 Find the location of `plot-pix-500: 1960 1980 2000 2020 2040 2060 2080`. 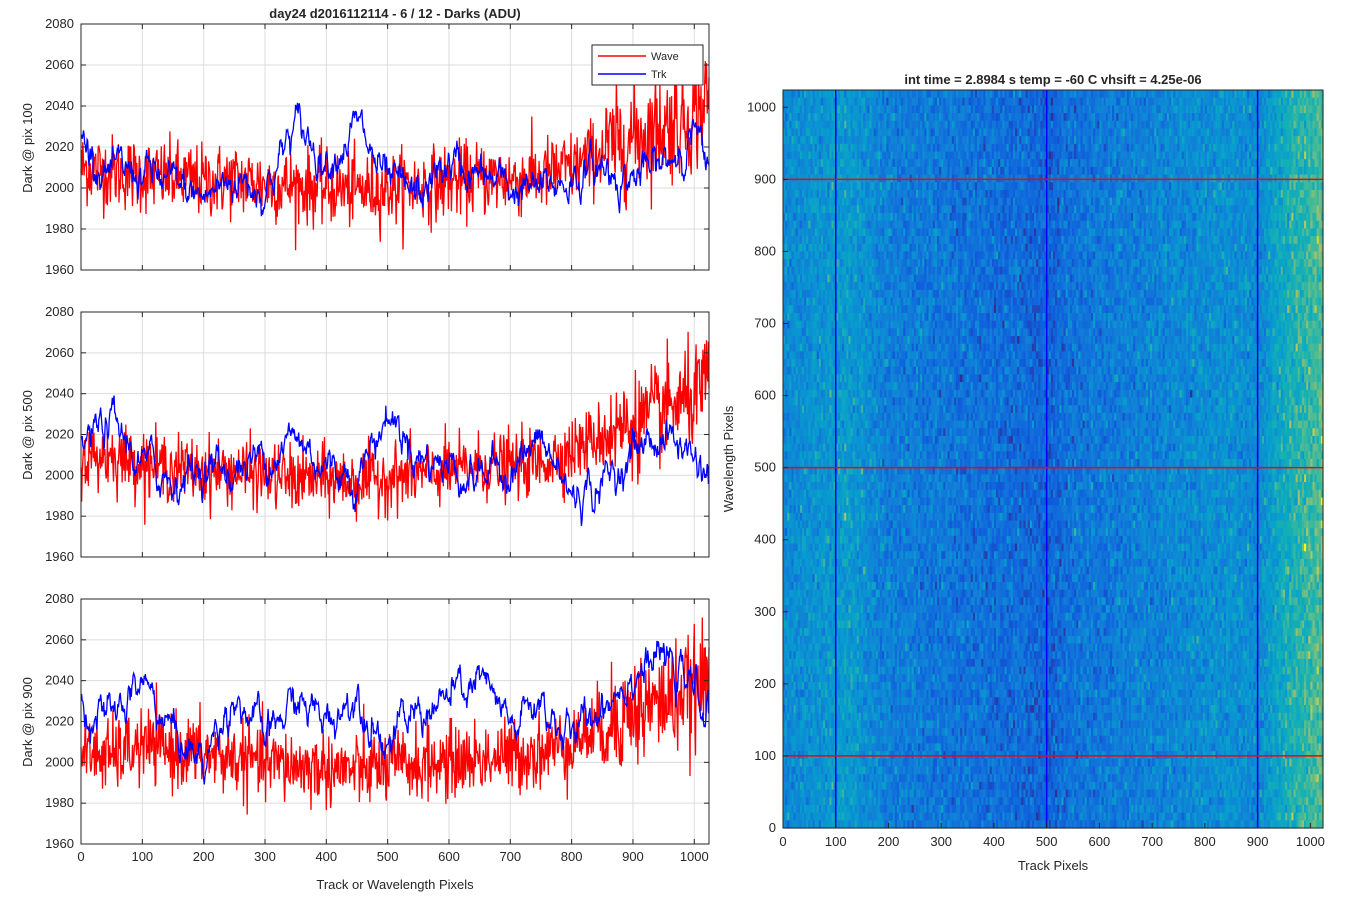

plot-pix-500: 1960 1980 2000 2020 2040 2060 2080 is located at coordinates (377, 434).